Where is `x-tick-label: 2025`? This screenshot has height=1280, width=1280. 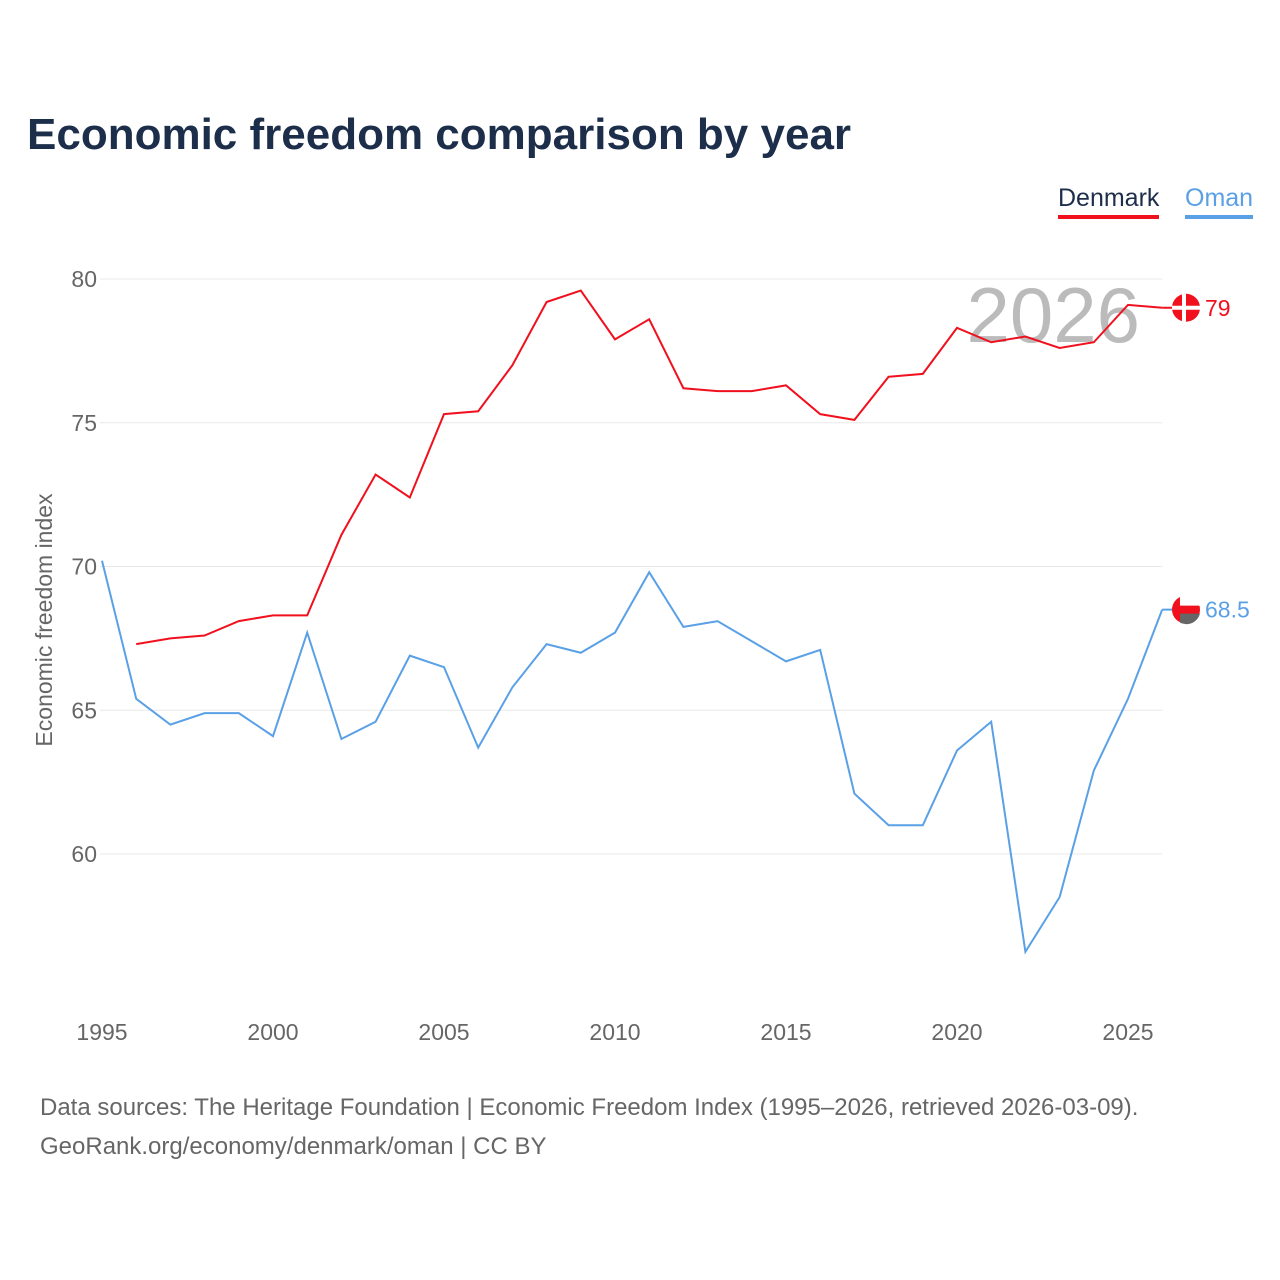
x-tick-label: 2025 is located at coordinates (1127, 1032).